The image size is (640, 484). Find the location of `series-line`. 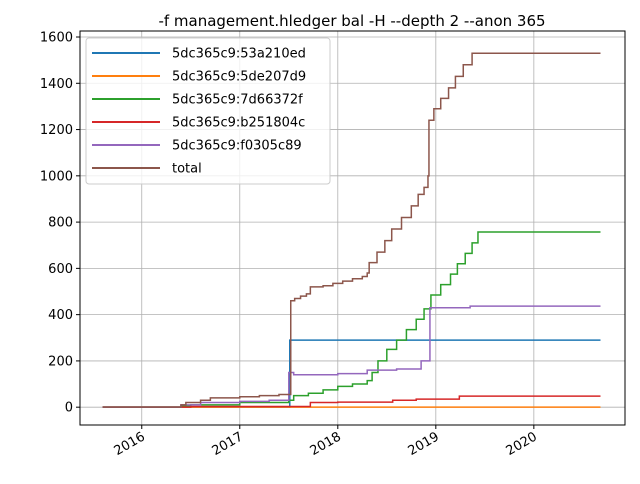

series-line is located at coordinates (351, 401).